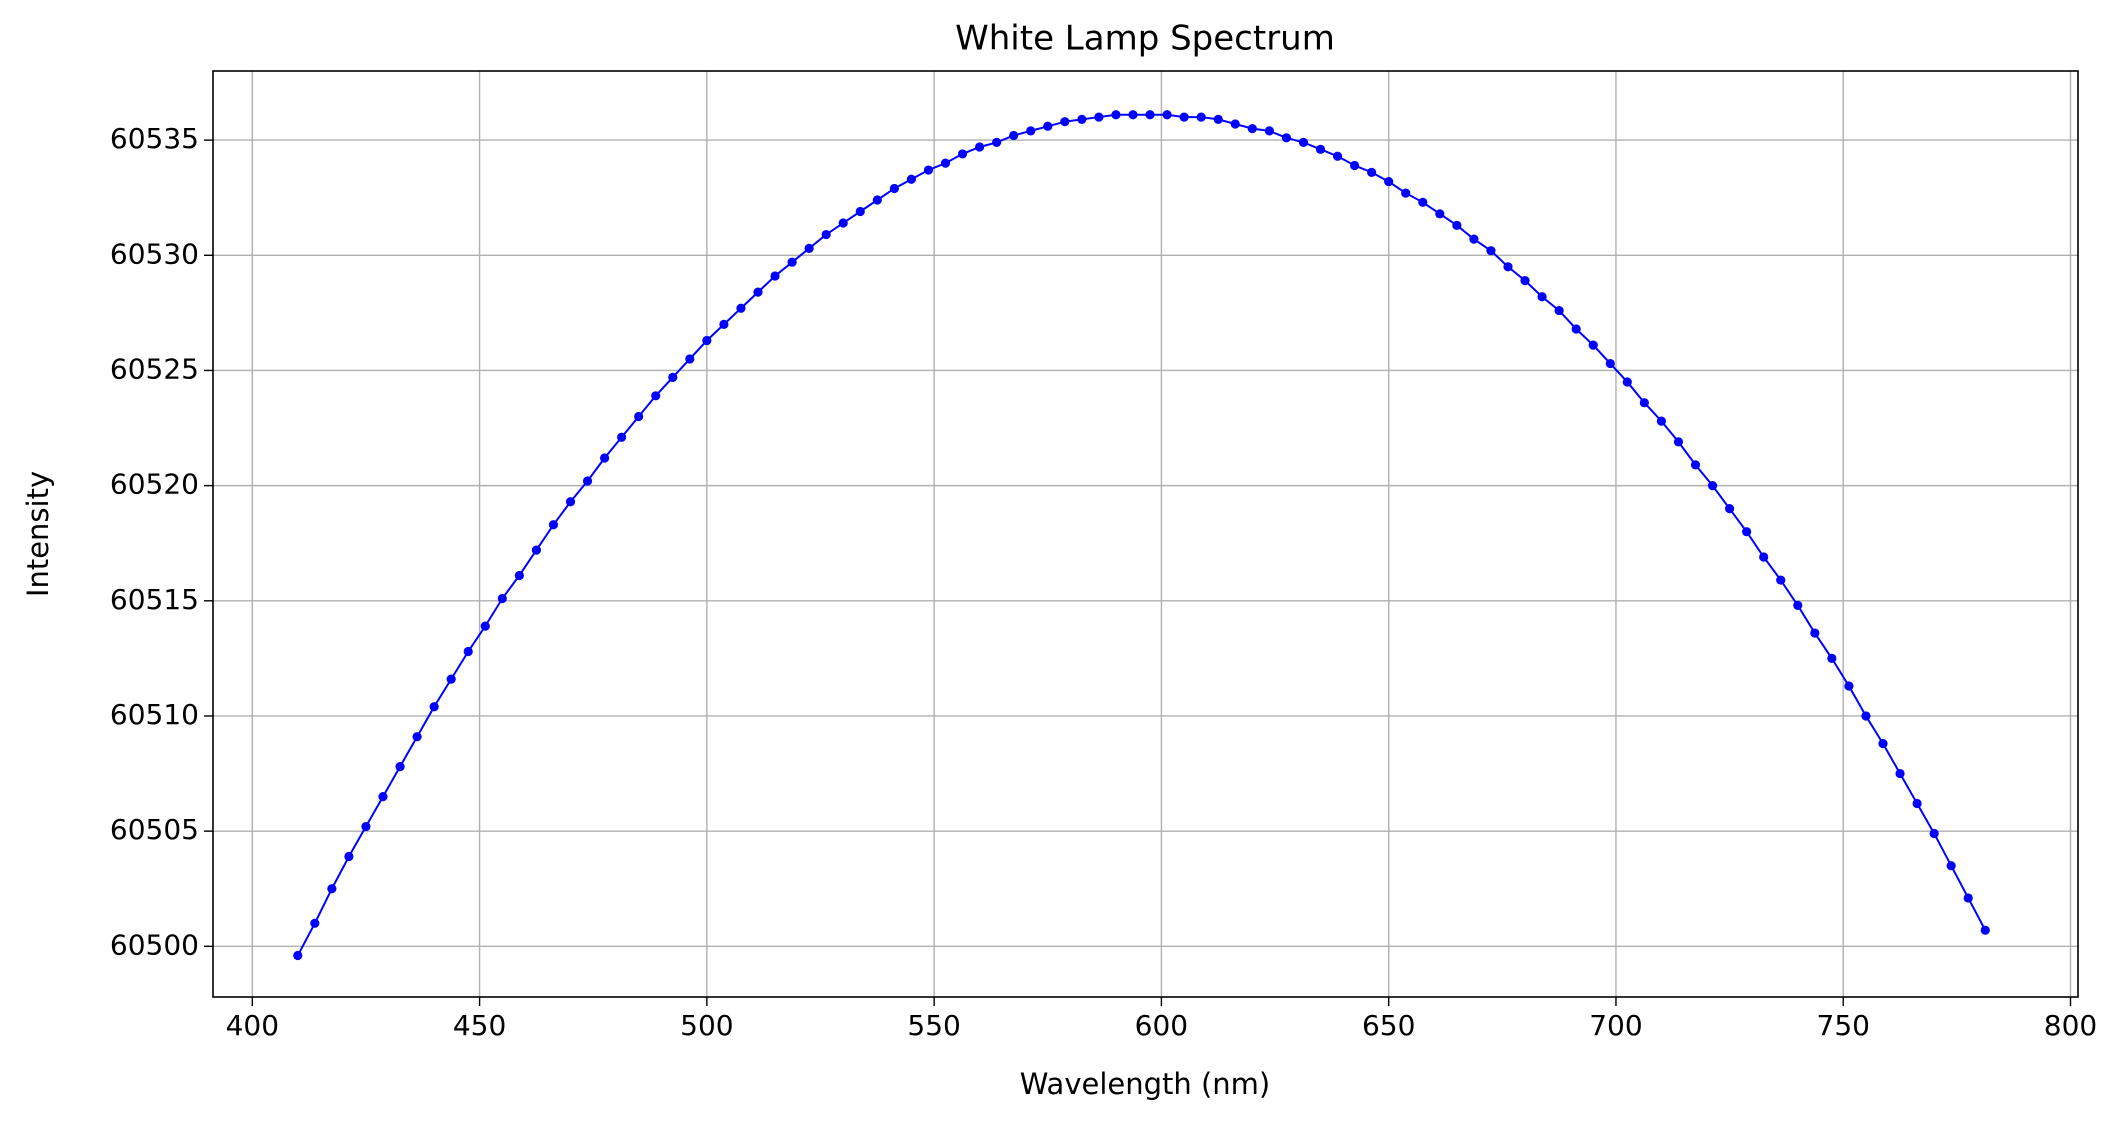  I want to click on y-tick-label: 60510, so click(154, 714).